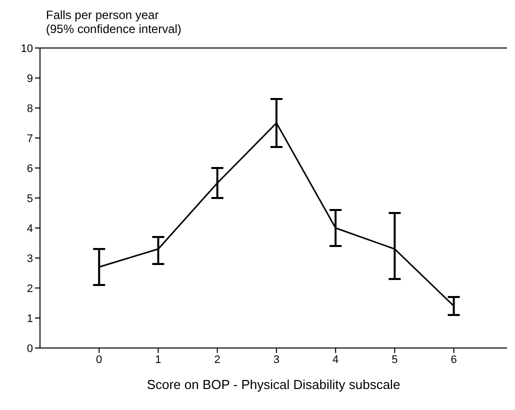 The height and width of the screenshot is (410, 515). I want to click on y-tick-label: 8, so click(29, 108).